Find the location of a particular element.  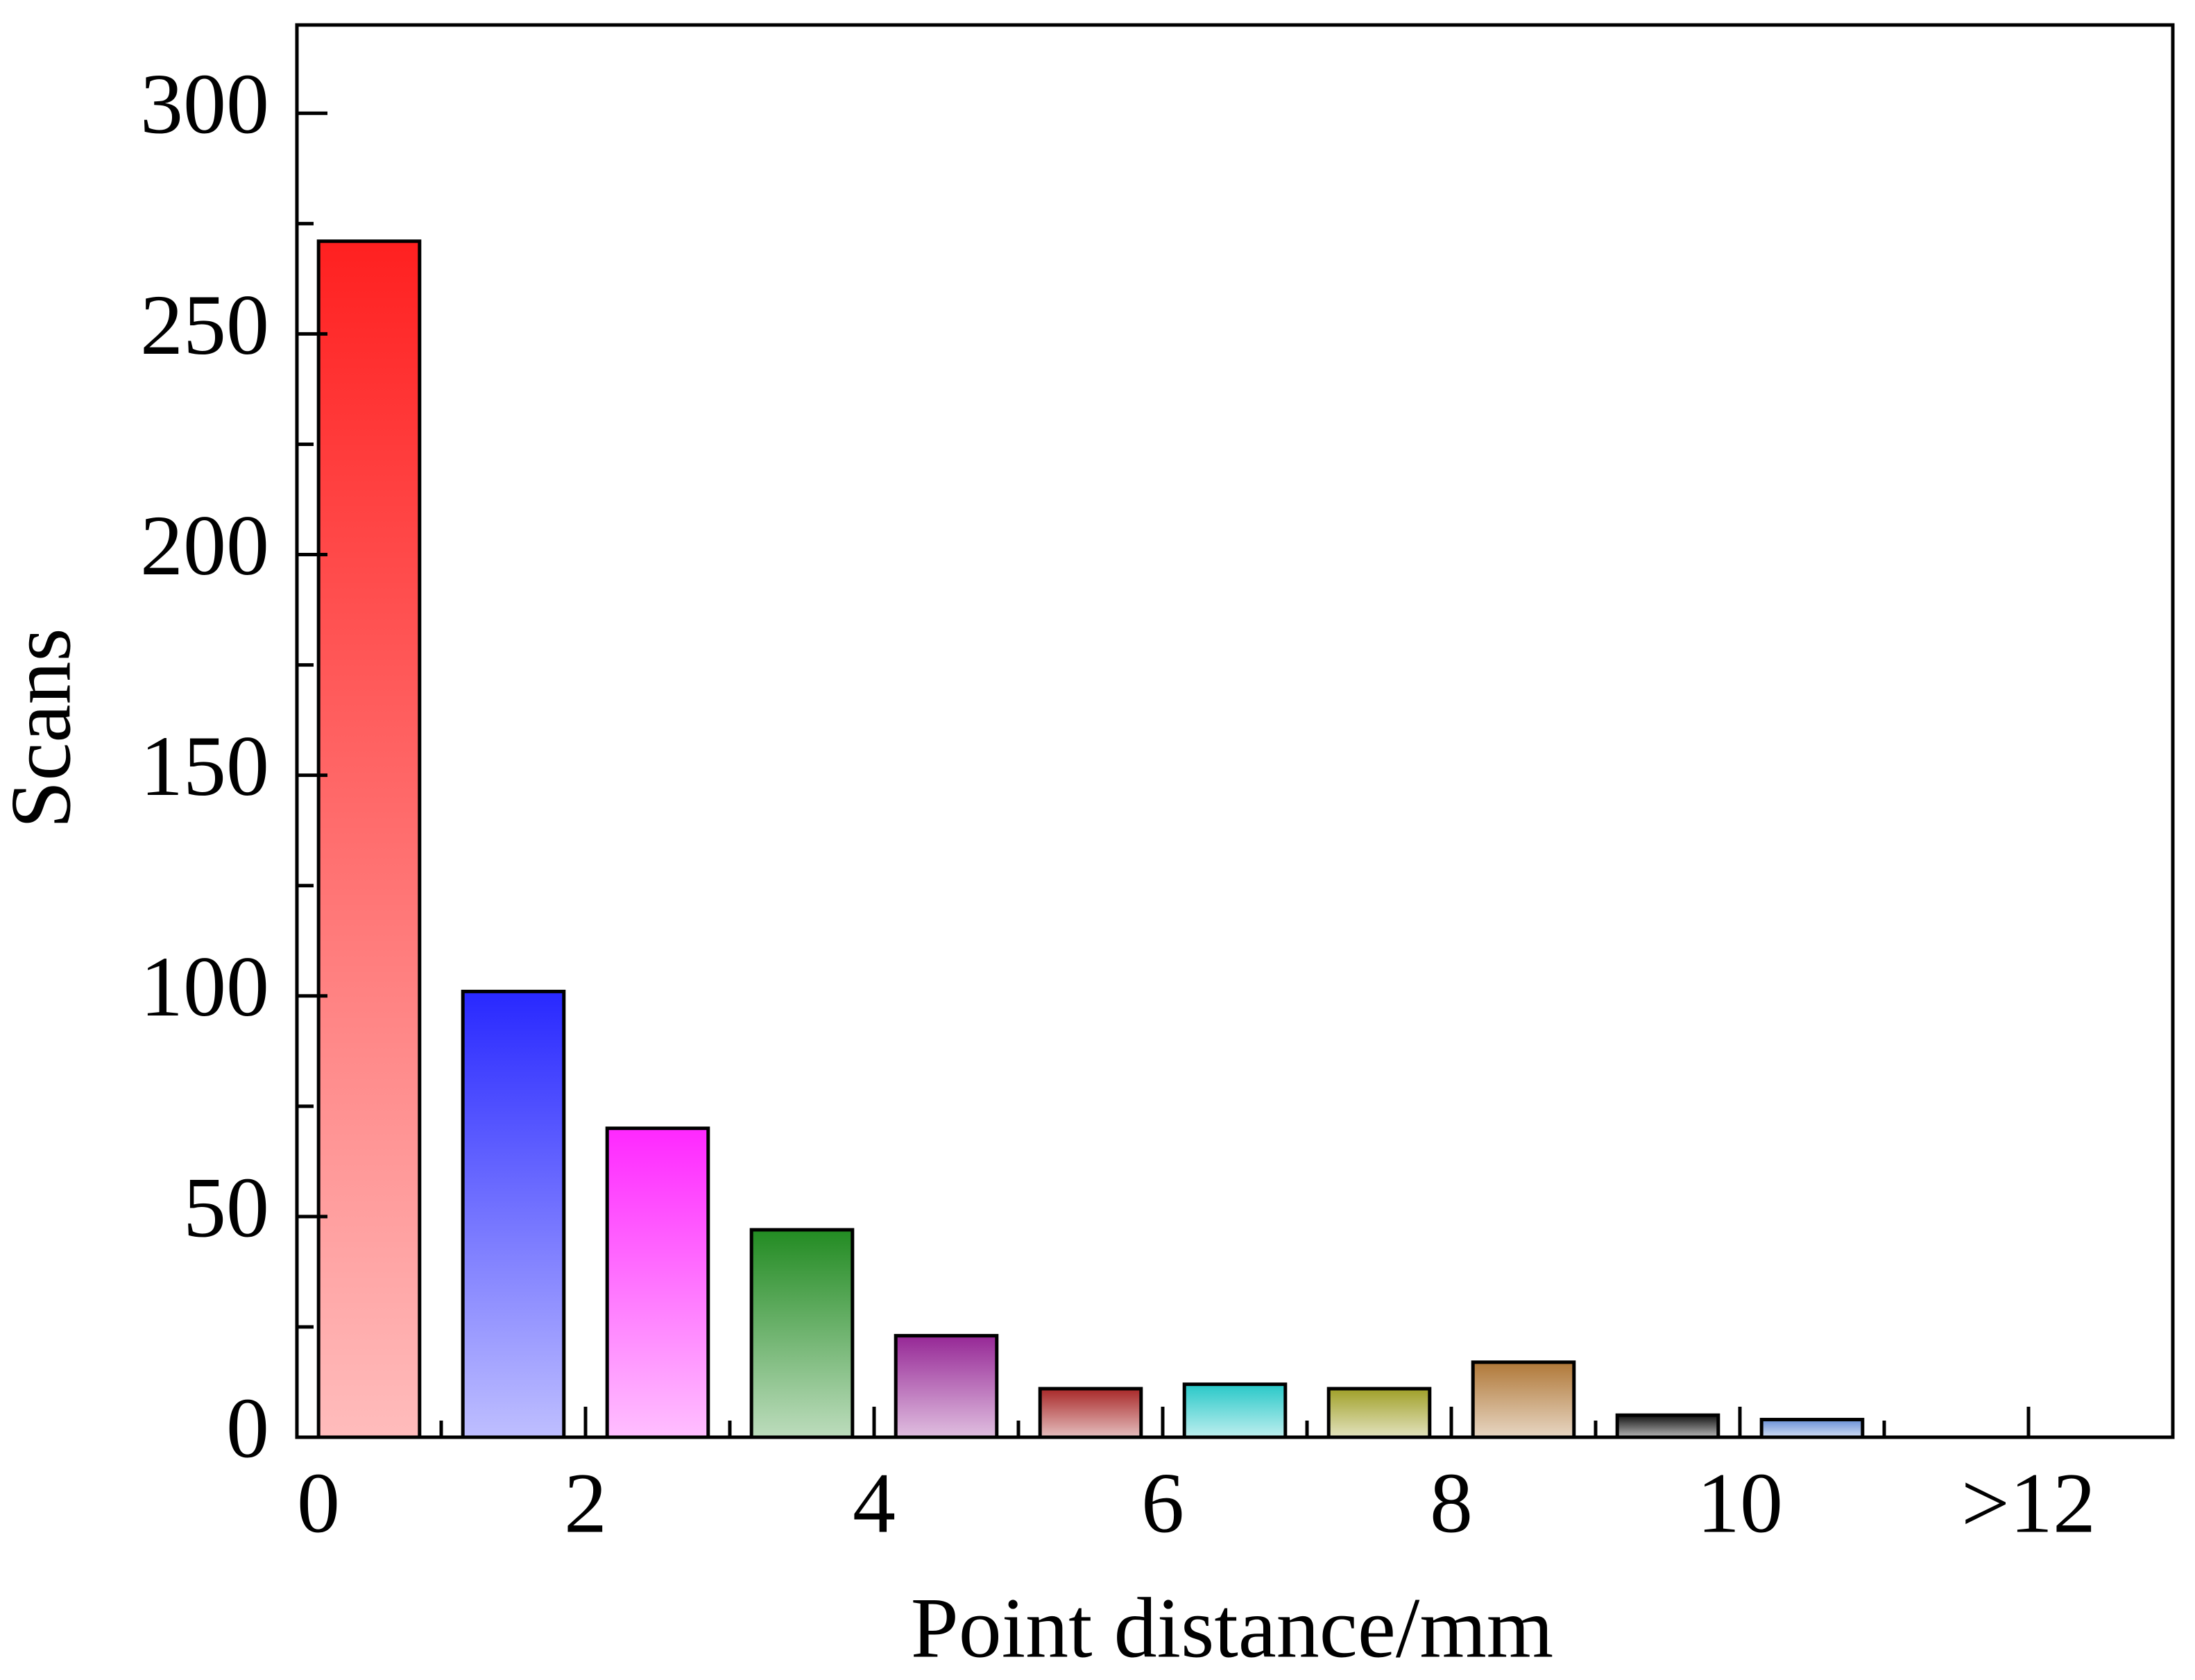

x-tick-label: 10 is located at coordinates (1740, 1502).